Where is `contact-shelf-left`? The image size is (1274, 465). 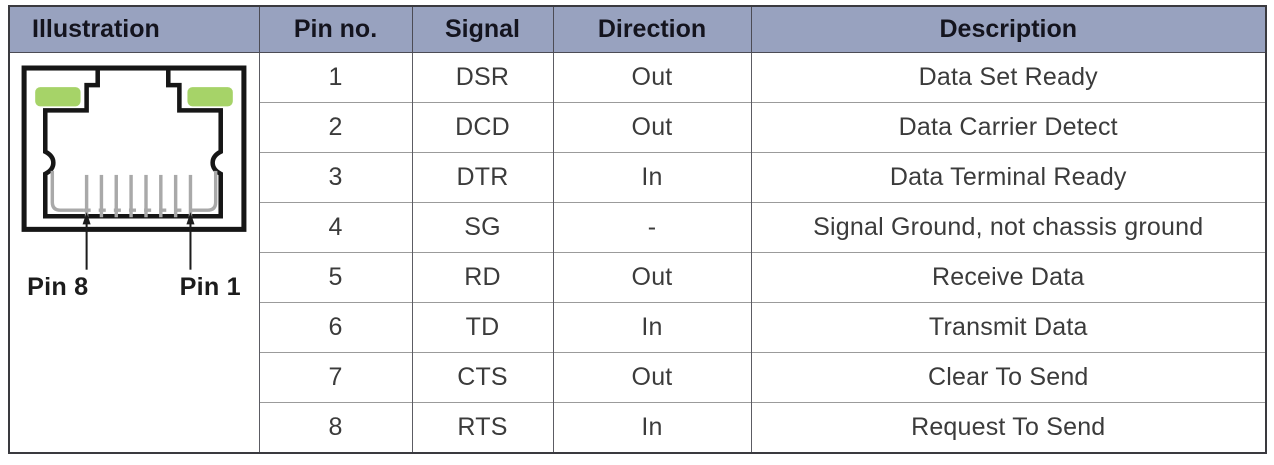
contact-shelf-left is located at coordinates (67, 191).